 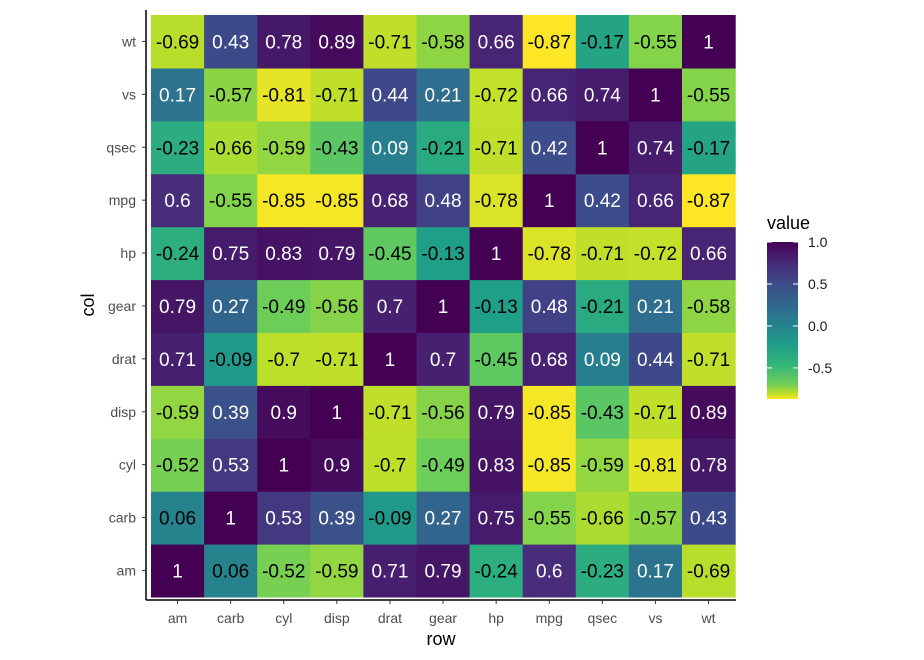 What do you see at coordinates (602, 95) in the screenshot?
I see `cell-value-vs-qsec: 0.74` at bounding box center [602, 95].